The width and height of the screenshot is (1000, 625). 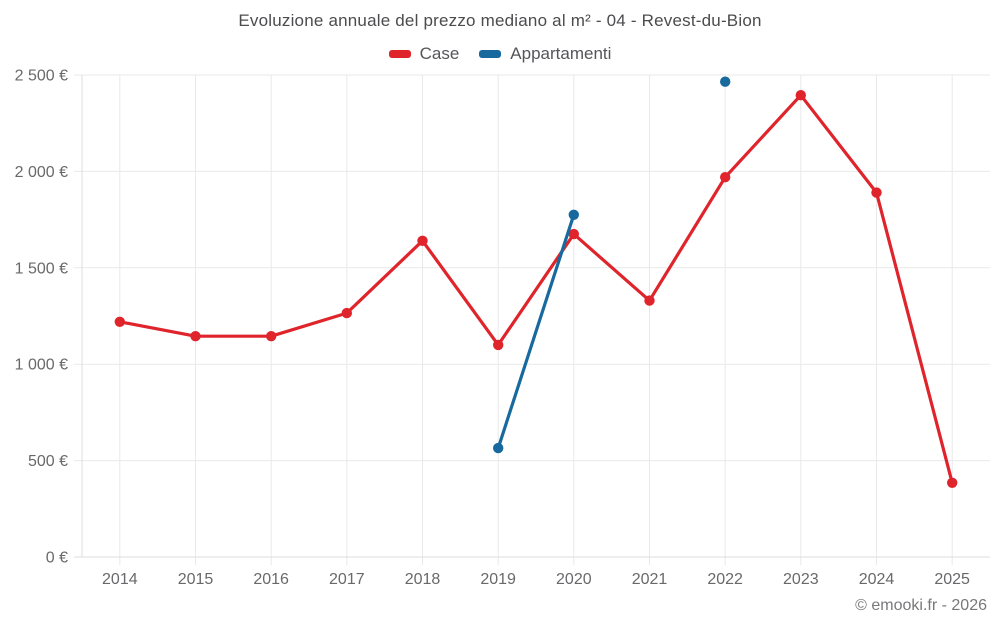 I want to click on legend-label-case: Case, so click(x=439, y=53).